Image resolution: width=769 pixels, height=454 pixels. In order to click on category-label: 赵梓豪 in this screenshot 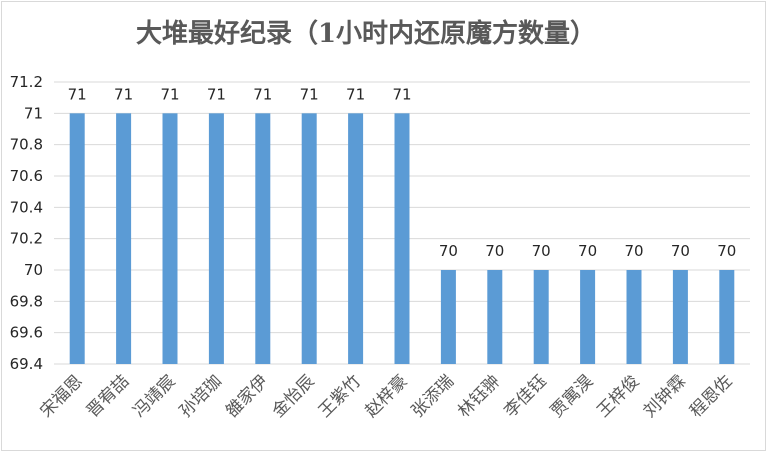, I will do `click(386, 396)`.